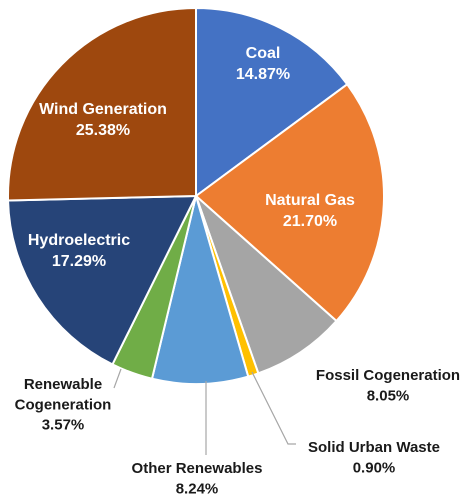 The image size is (474, 501). What do you see at coordinates (117, 378) in the screenshot?
I see `leader-line-renewable-cogeneration` at bounding box center [117, 378].